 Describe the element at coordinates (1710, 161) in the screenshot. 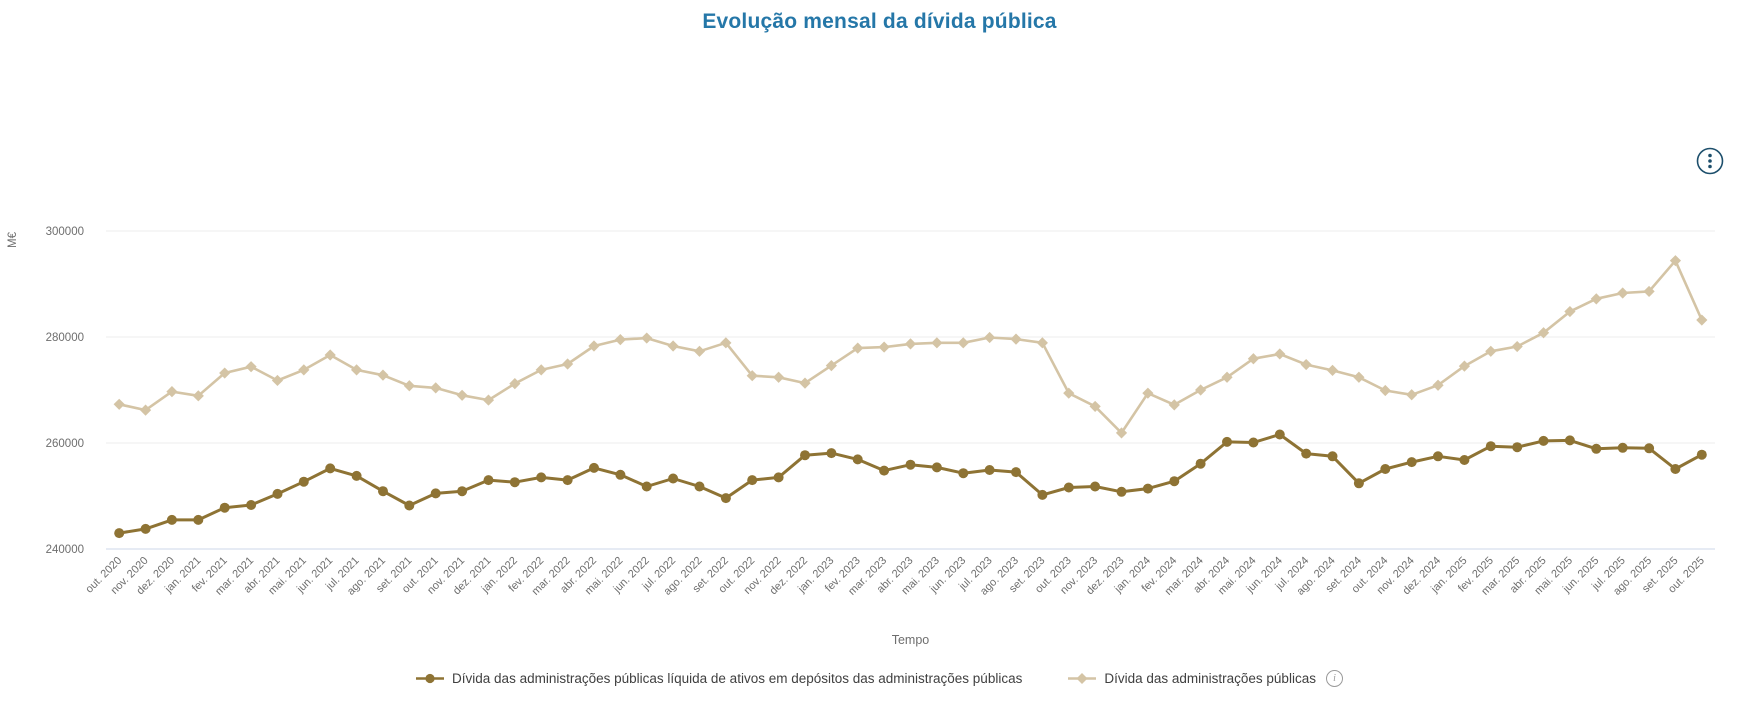

I see `chart-options-button` at that location.